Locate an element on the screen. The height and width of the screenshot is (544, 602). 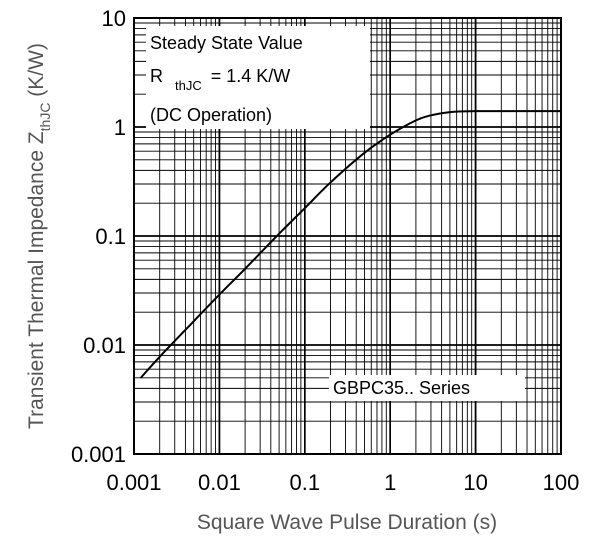
series-label-box is located at coordinates (427, 388).